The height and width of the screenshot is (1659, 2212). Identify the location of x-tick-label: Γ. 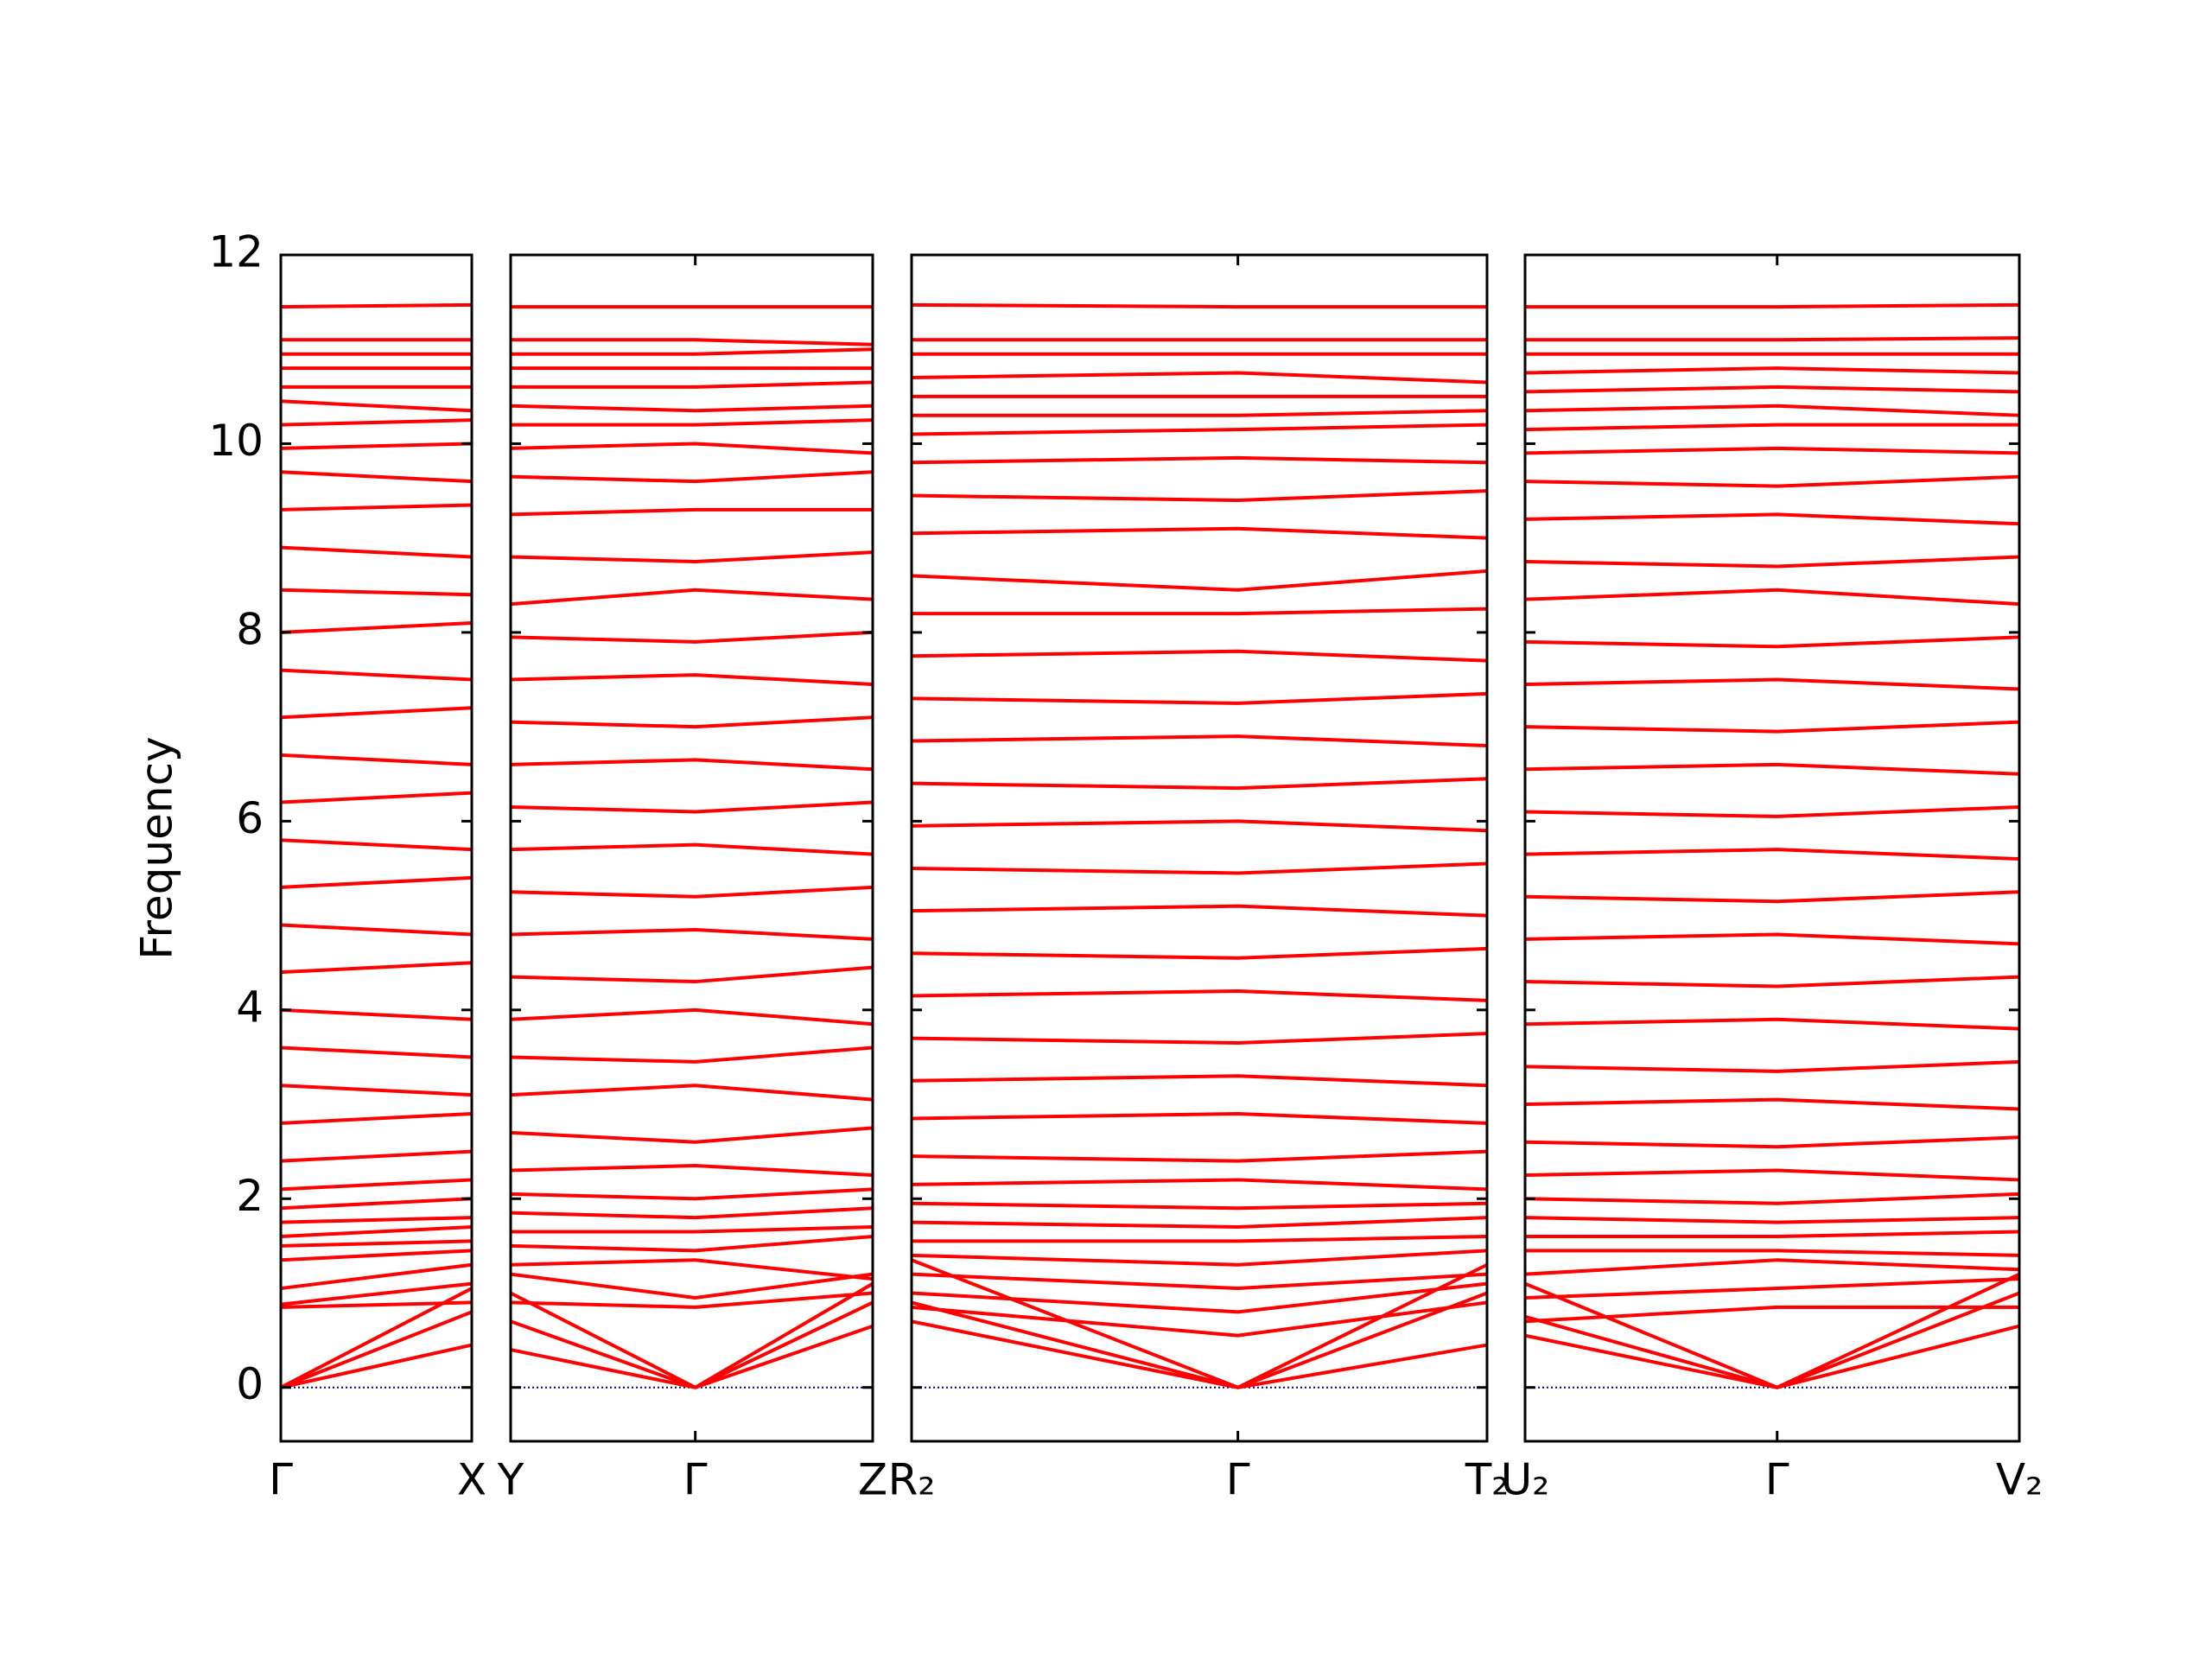
(281, 1480).